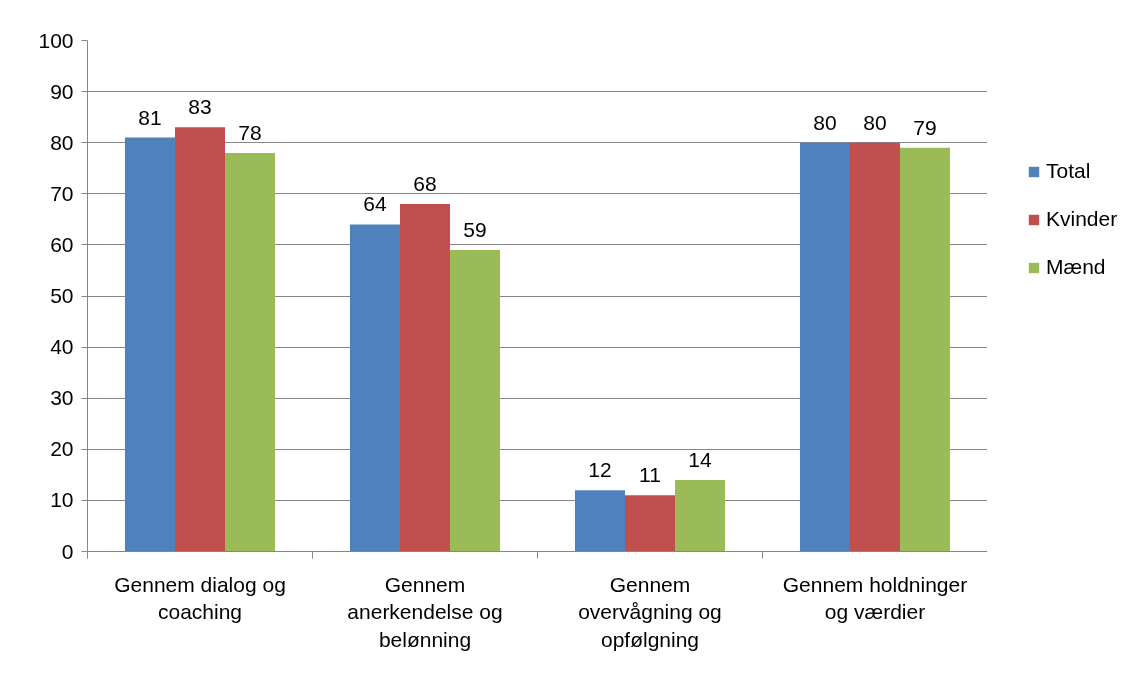 Image resolution: width=1147 pixels, height=677 pixels. What do you see at coordinates (150, 117) in the screenshot?
I see `data-label: 81` at bounding box center [150, 117].